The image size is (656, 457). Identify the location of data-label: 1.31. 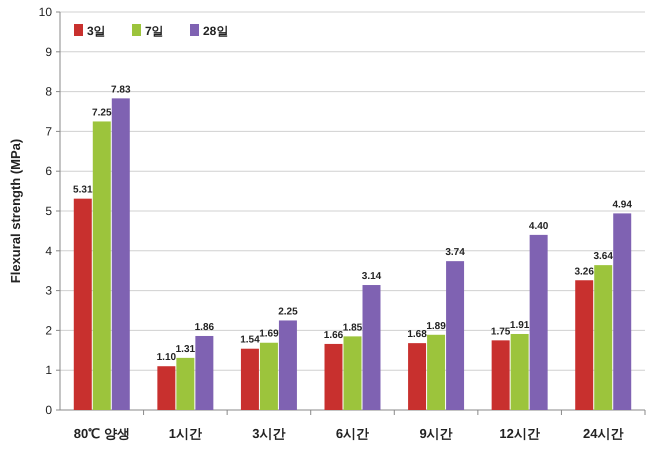
(186, 349).